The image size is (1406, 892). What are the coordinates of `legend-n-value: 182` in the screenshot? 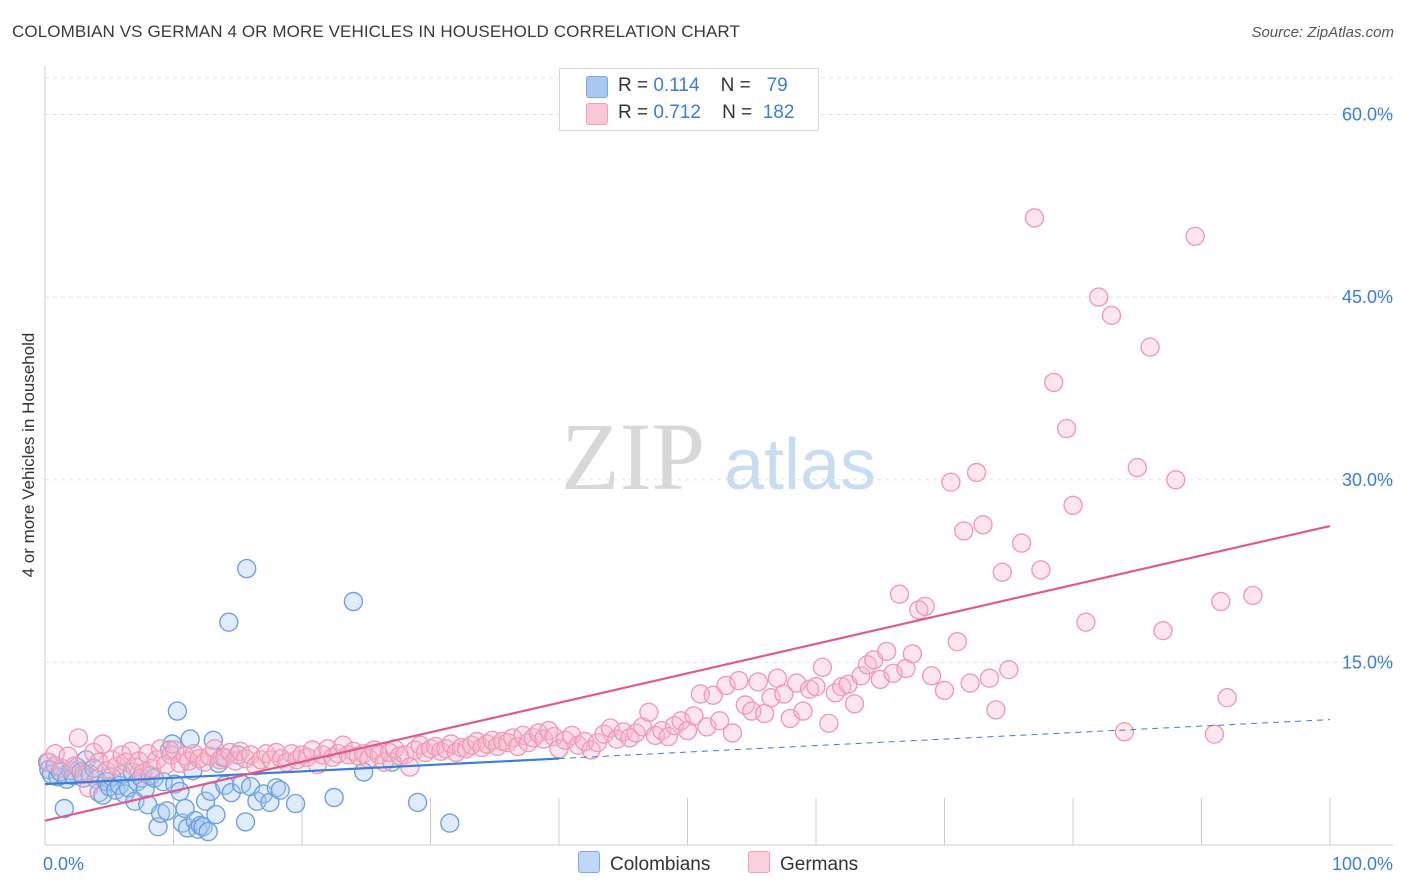 It's located at (778, 112).